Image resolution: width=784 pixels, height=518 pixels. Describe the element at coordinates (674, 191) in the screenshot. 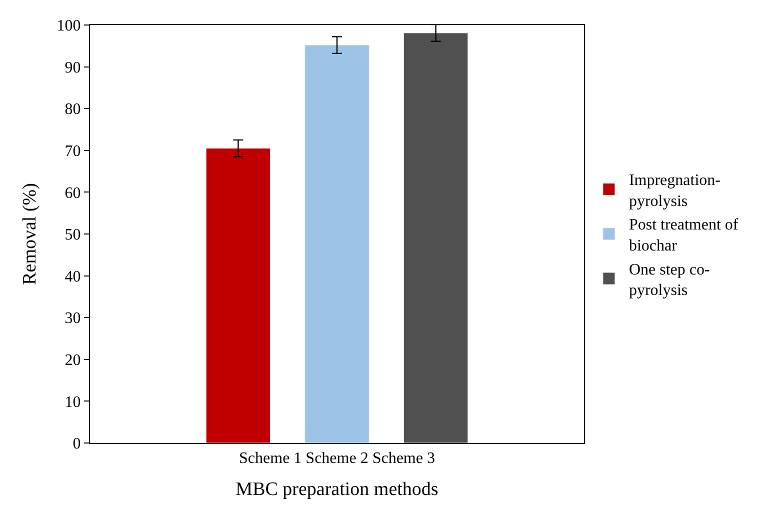

I see `legend-label: Impregnation-pyrolysis` at that location.